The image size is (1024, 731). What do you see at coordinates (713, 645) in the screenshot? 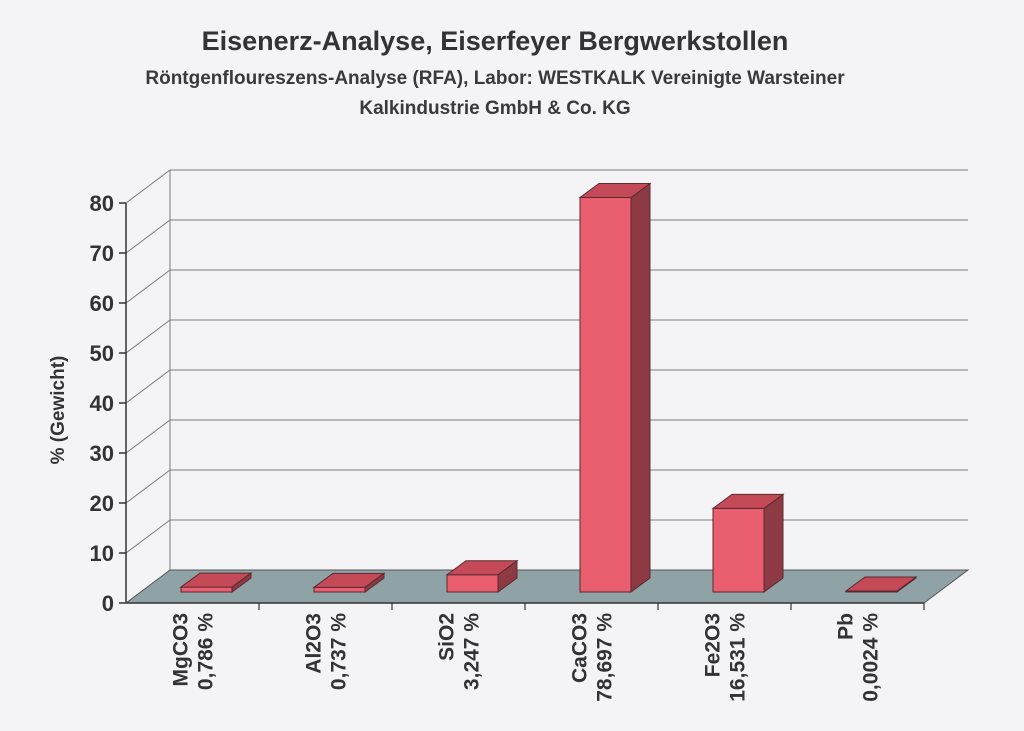
I see `x-category-label: Fe2O3` at bounding box center [713, 645].